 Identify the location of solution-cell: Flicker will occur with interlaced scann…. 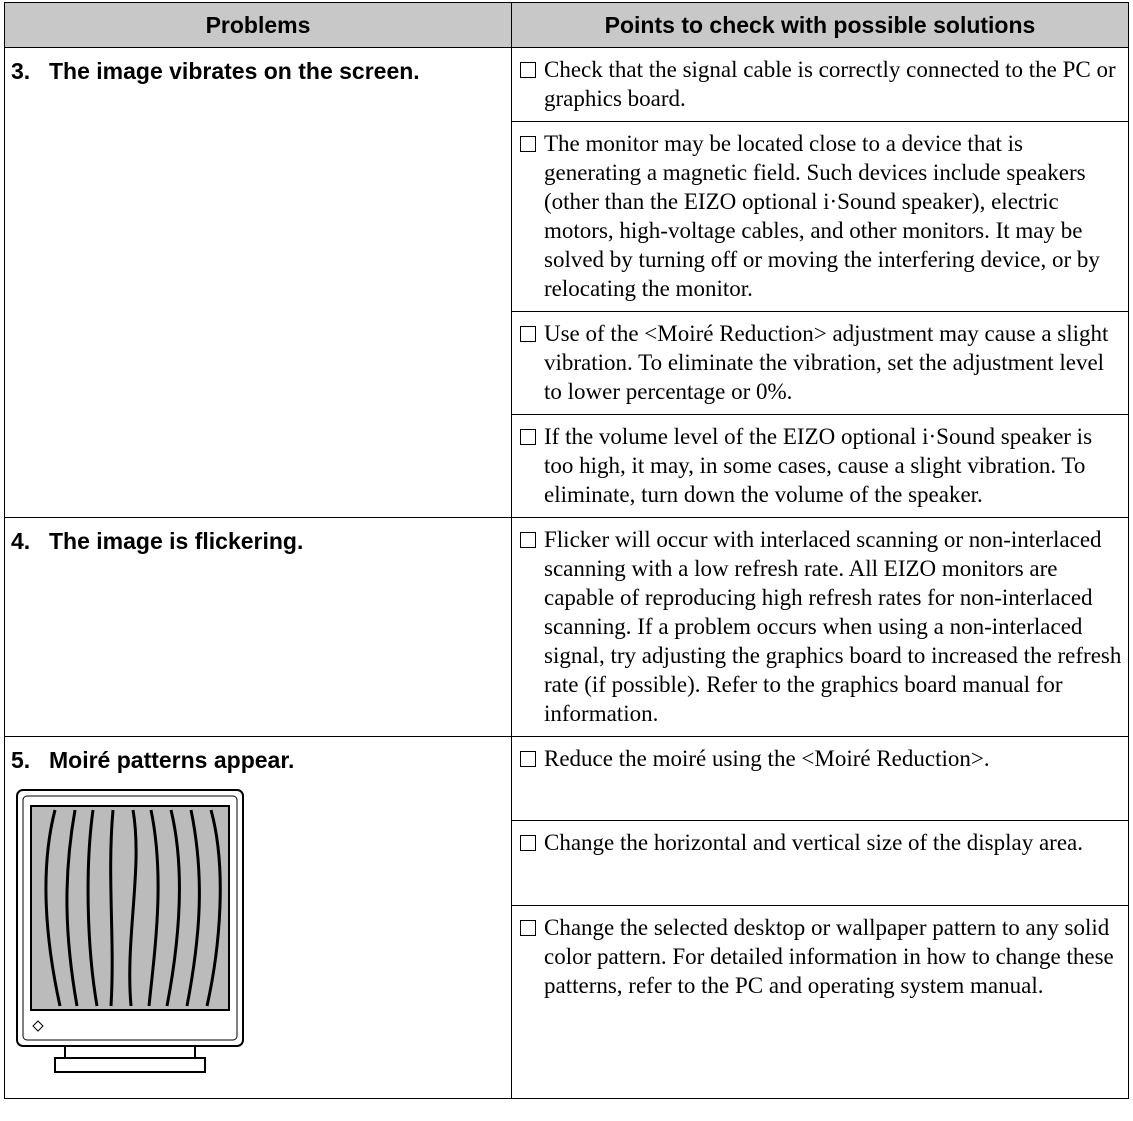
(820, 627).